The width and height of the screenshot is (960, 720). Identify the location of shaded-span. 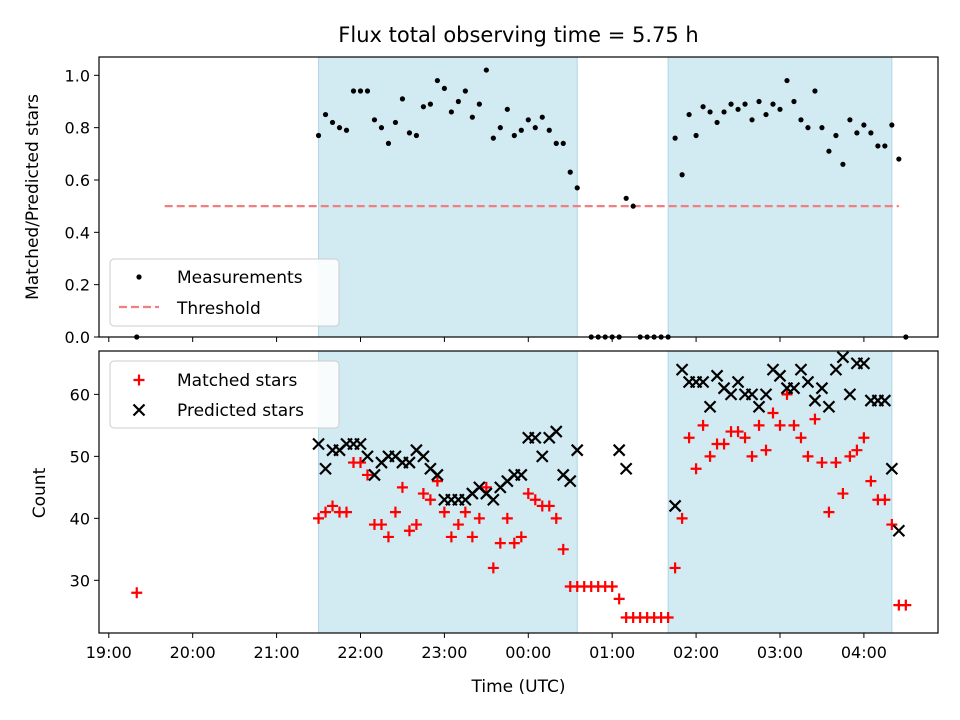
(780, 197).